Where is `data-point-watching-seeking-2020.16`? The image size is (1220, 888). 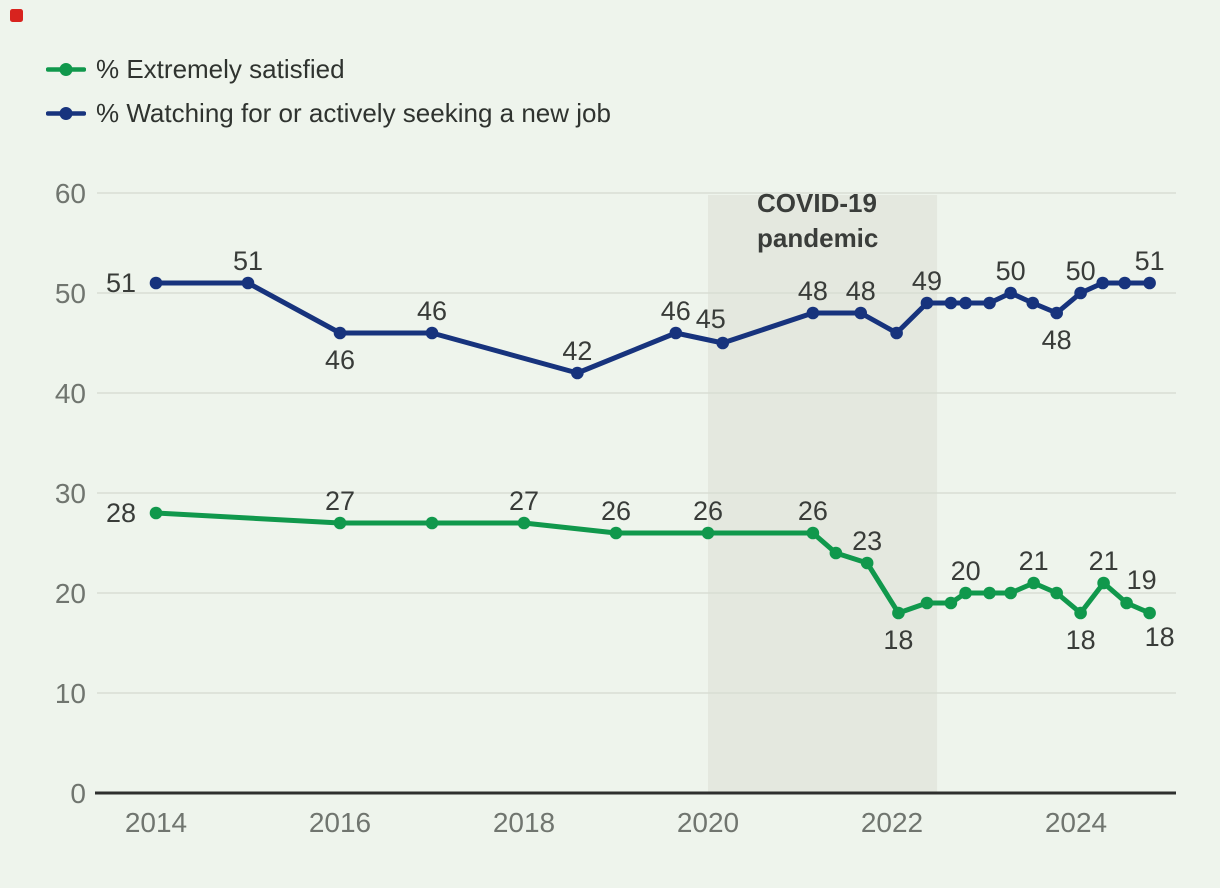 data-point-watching-seeking-2020.16 is located at coordinates (723, 343).